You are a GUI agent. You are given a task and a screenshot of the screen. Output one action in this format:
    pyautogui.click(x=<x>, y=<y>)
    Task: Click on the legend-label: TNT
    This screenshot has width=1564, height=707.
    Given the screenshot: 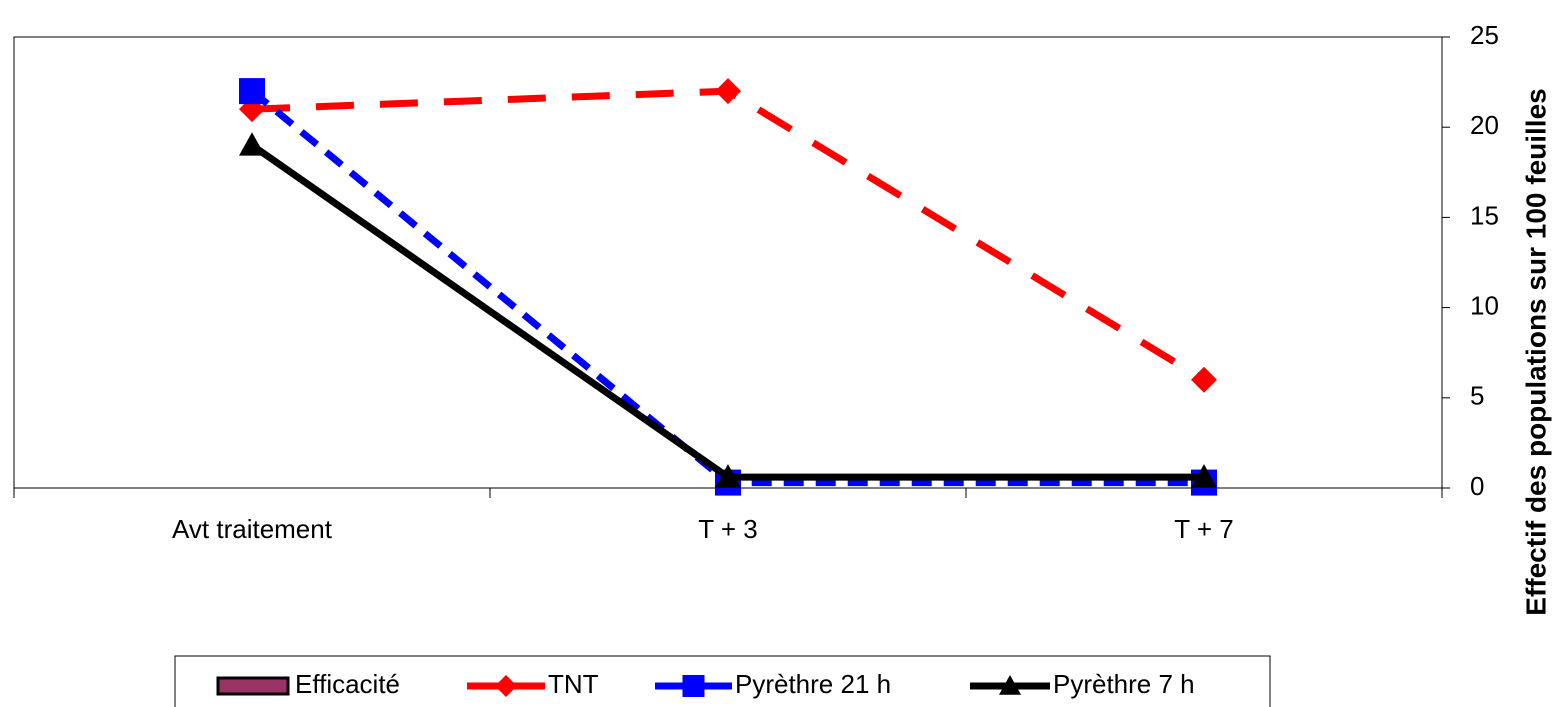 What is the action you would take?
    pyautogui.click(x=573, y=684)
    